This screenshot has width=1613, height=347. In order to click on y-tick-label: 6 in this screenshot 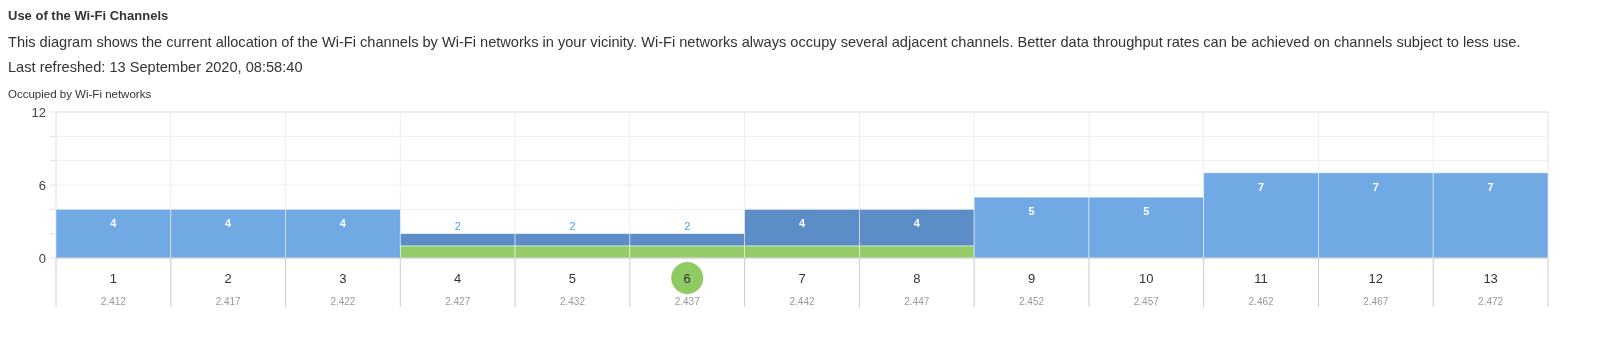, I will do `click(42, 185)`.